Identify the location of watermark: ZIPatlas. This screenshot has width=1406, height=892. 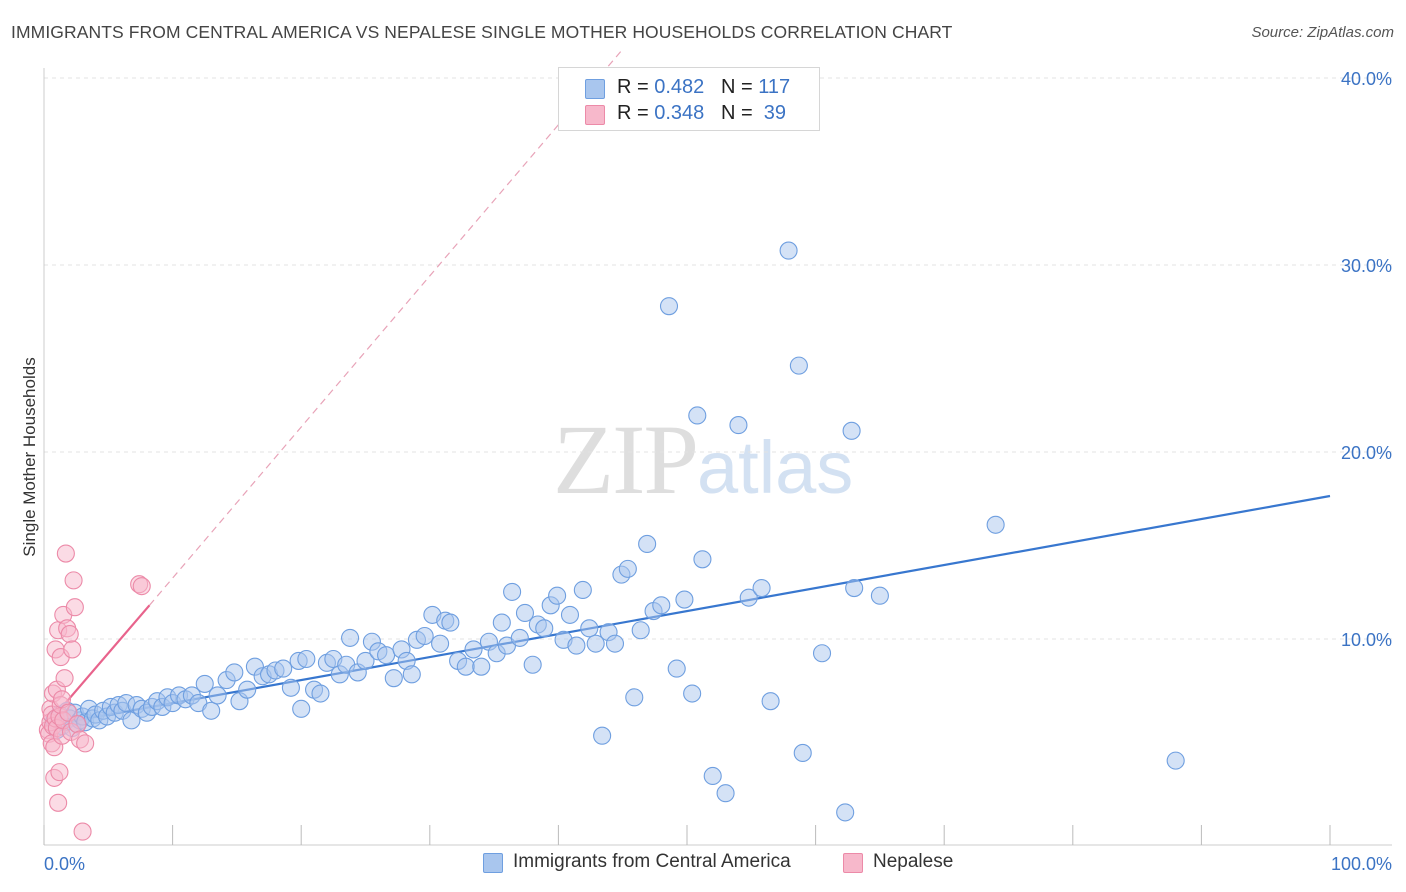
(703, 459).